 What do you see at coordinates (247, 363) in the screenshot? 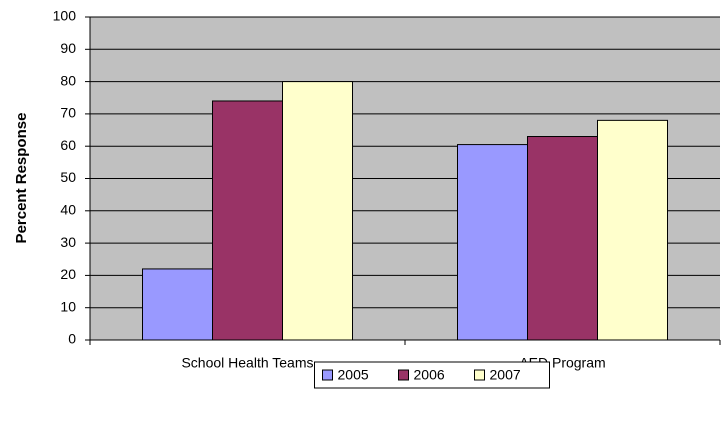
I see `x-tick-label: School Health Teams` at bounding box center [247, 363].